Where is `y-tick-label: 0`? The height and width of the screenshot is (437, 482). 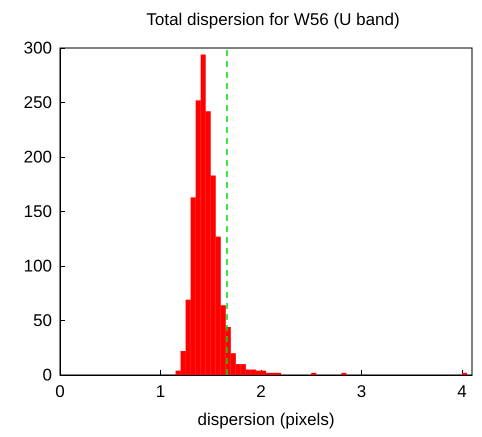
y-tick-label: 0 is located at coordinates (47, 375).